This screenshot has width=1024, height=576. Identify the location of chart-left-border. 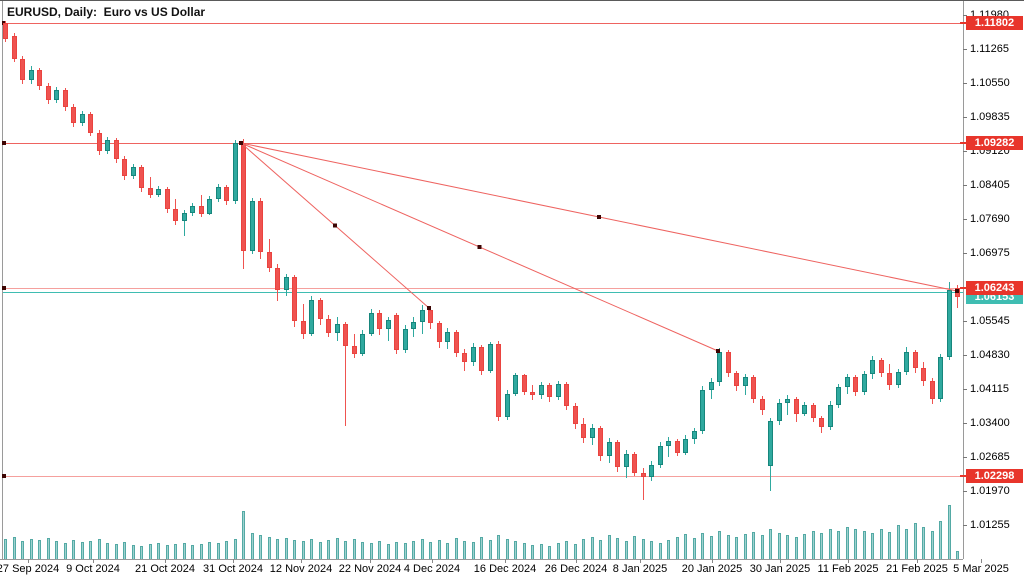
(2, 280).